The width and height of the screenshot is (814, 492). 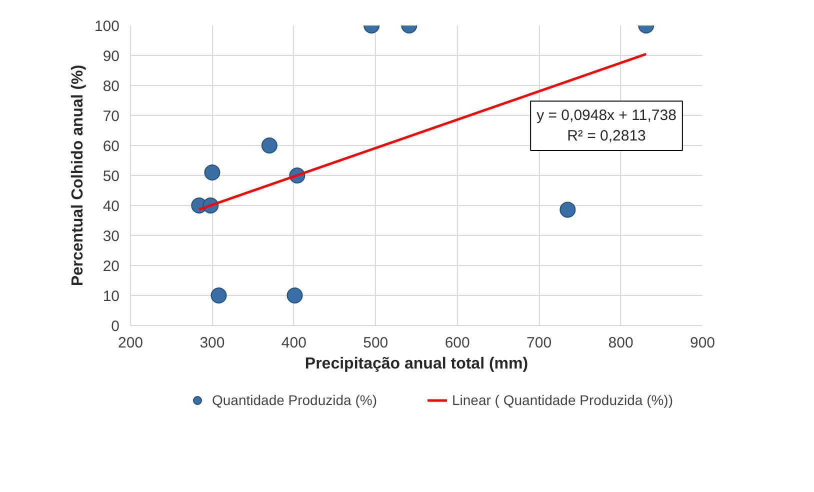 What do you see at coordinates (111, 236) in the screenshot?
I see `y-tick-label: 30` at bounding box center [111, 236].